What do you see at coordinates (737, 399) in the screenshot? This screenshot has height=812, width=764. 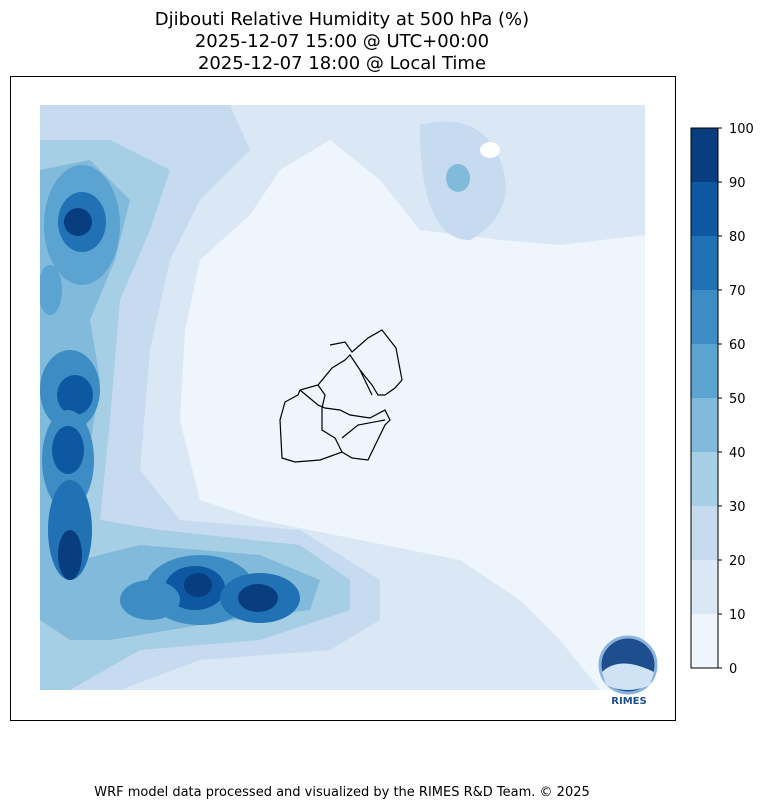 I see `colorbar-tick-label: 50` at bounding box center [737, 399].